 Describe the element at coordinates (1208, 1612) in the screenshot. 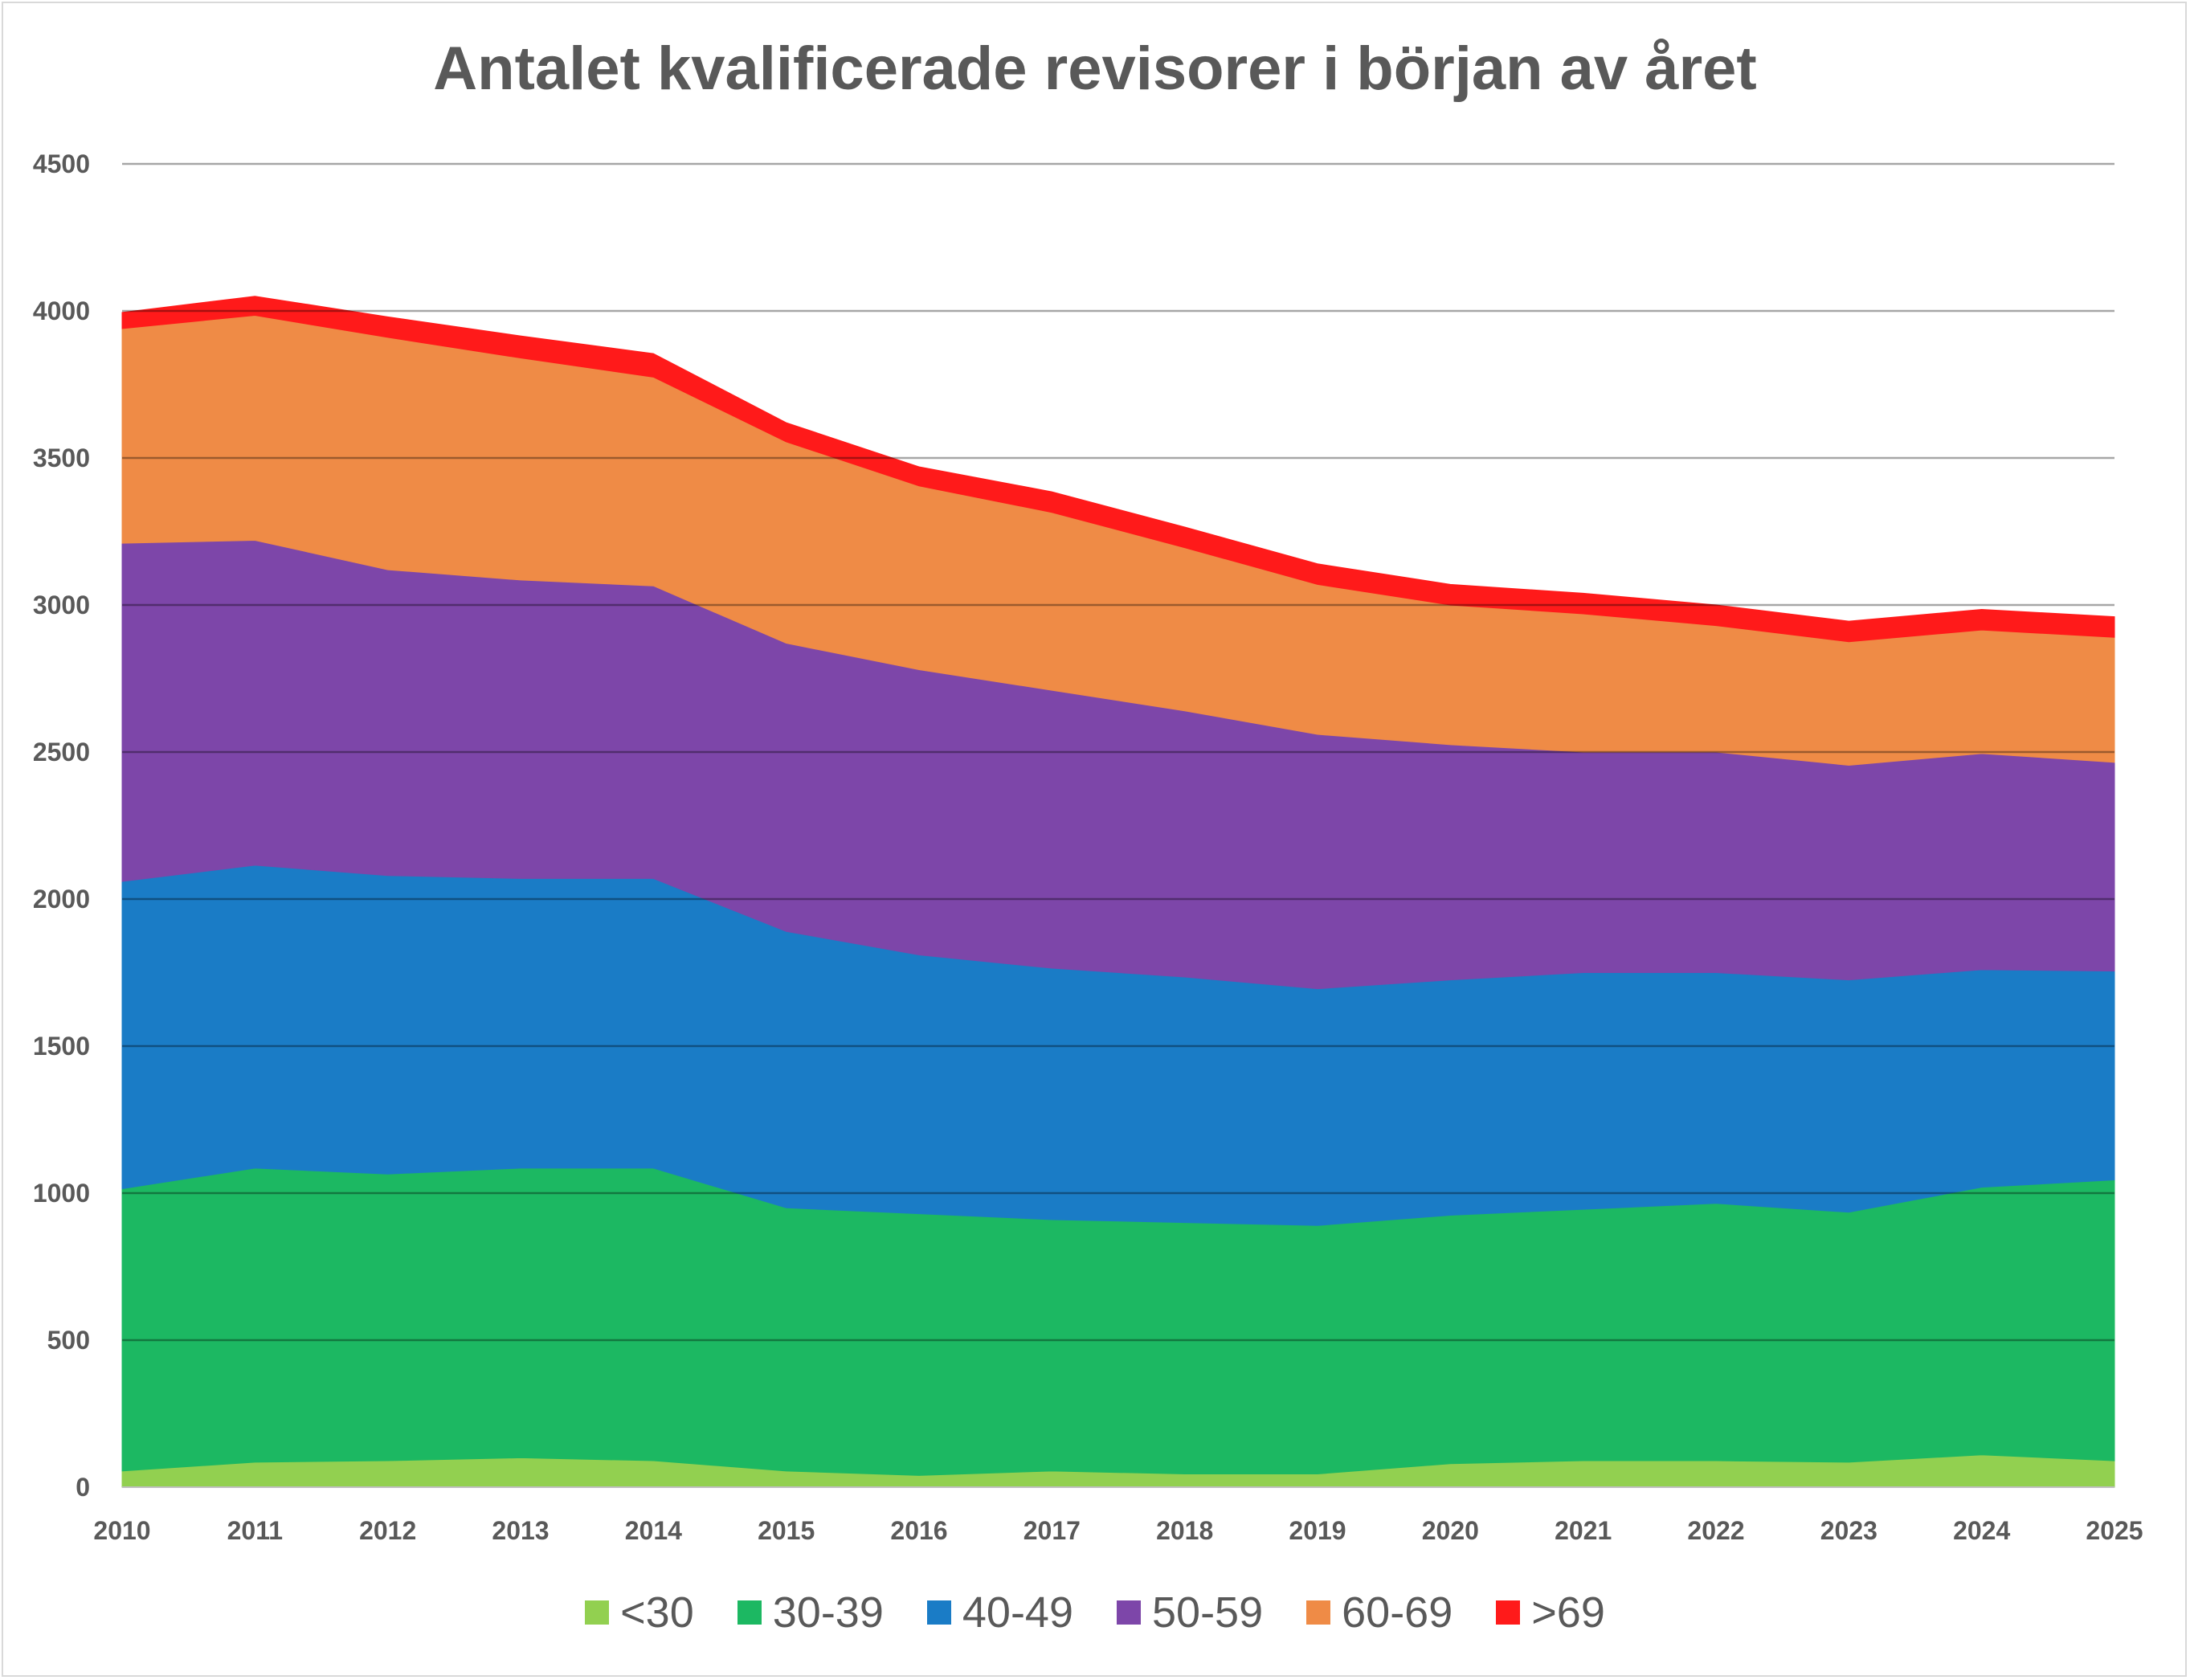

I see `legend-label: 50-59` at that location.